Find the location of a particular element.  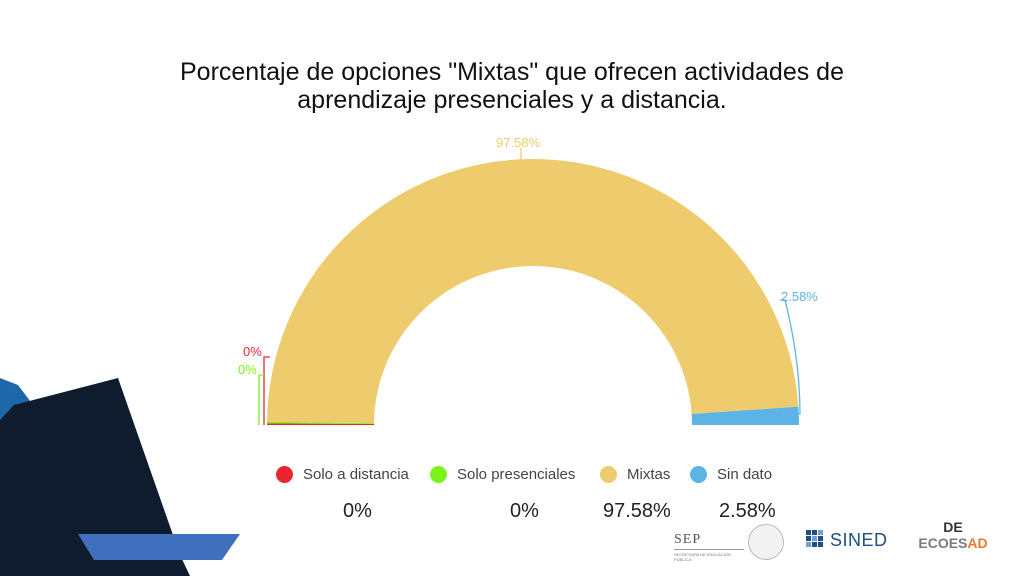

legend-item-sin-dato: Sin dato is located at coordinates (731, 474).